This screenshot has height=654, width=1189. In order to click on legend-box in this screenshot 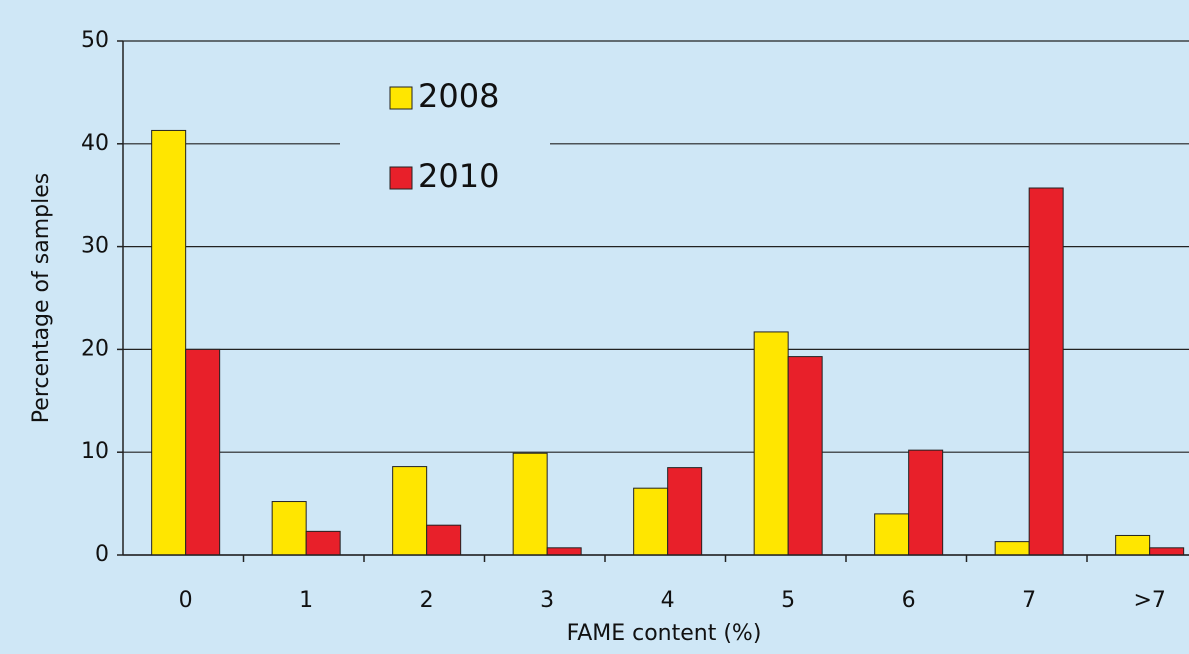, I will do `click(445, 130)`.